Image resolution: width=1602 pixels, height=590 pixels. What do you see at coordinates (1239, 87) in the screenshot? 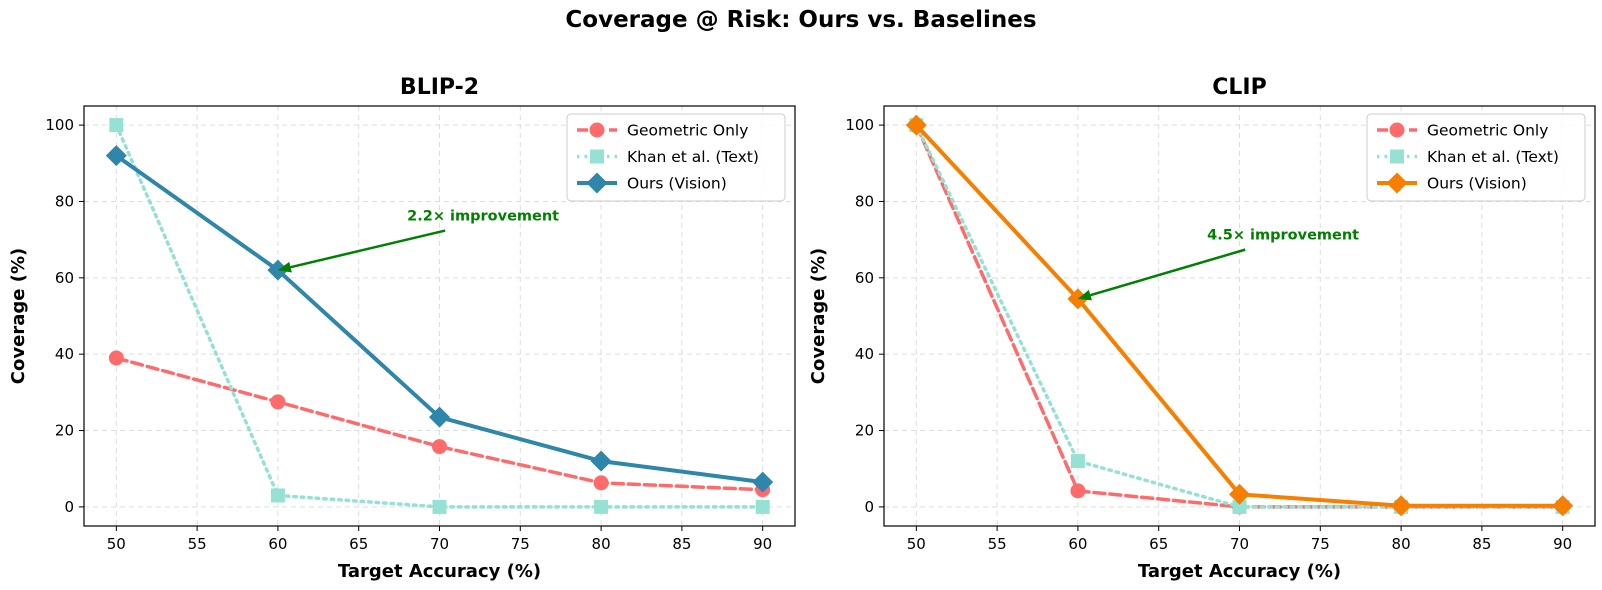
I see `chart-title: CLIP` at bounding box center [1239, 87].